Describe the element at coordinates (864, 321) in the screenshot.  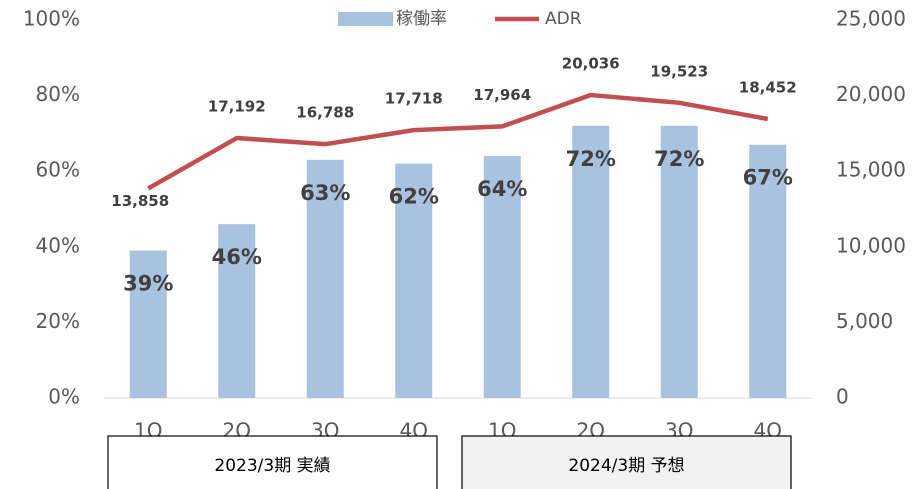
I see `y2-tick-label: 5,000` at that location.